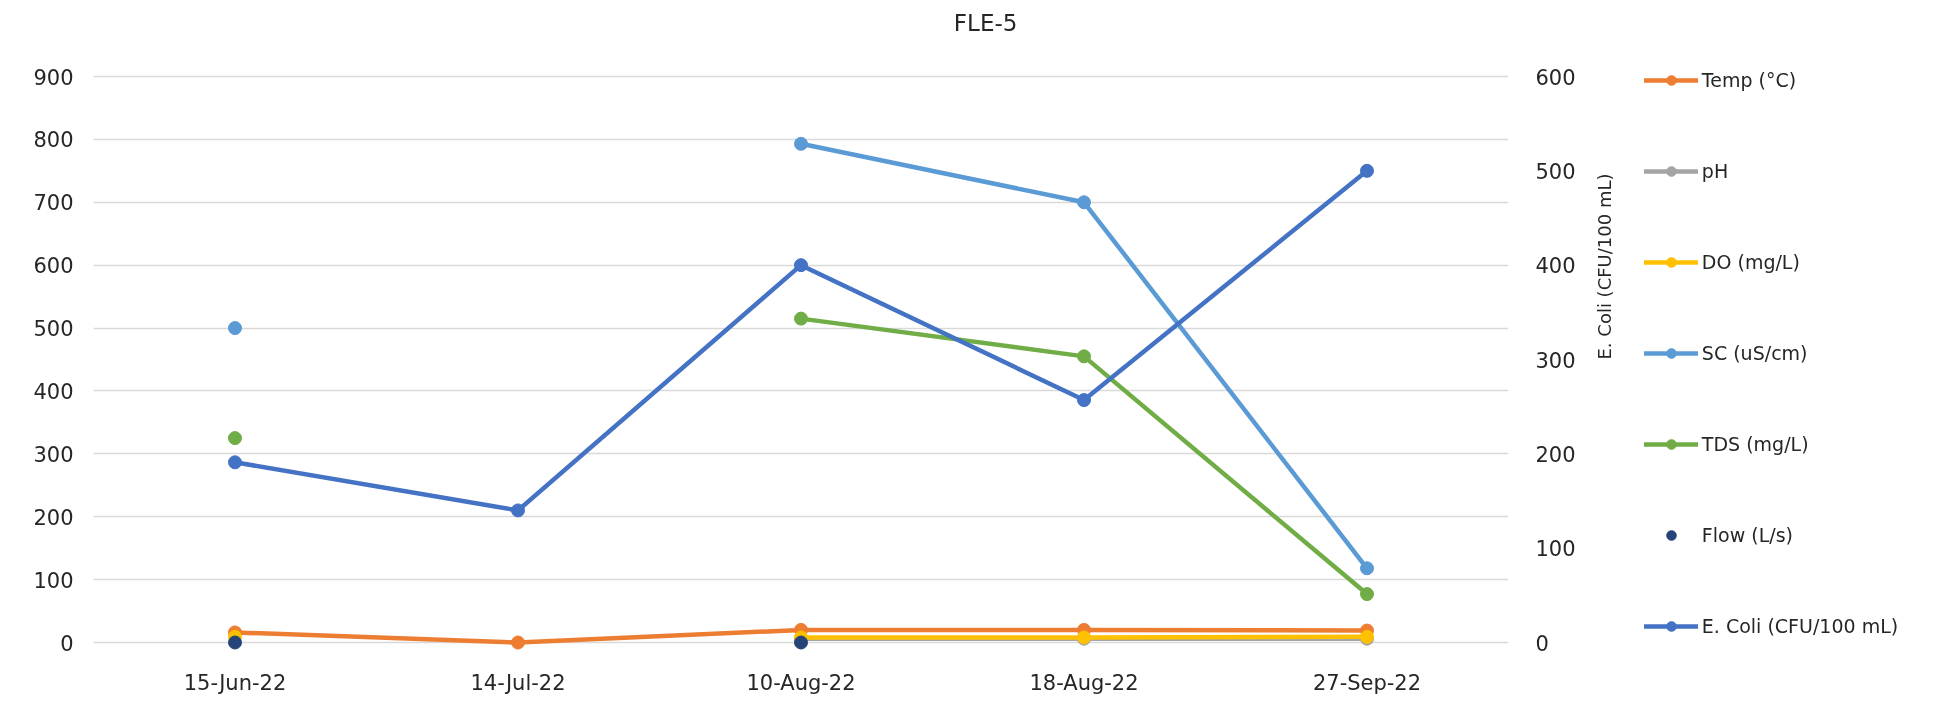 The image size is (1940, 701). Describe the element at coordinates (53, 517) in the screenshot. I see `y-tick-label: 200` at that location.